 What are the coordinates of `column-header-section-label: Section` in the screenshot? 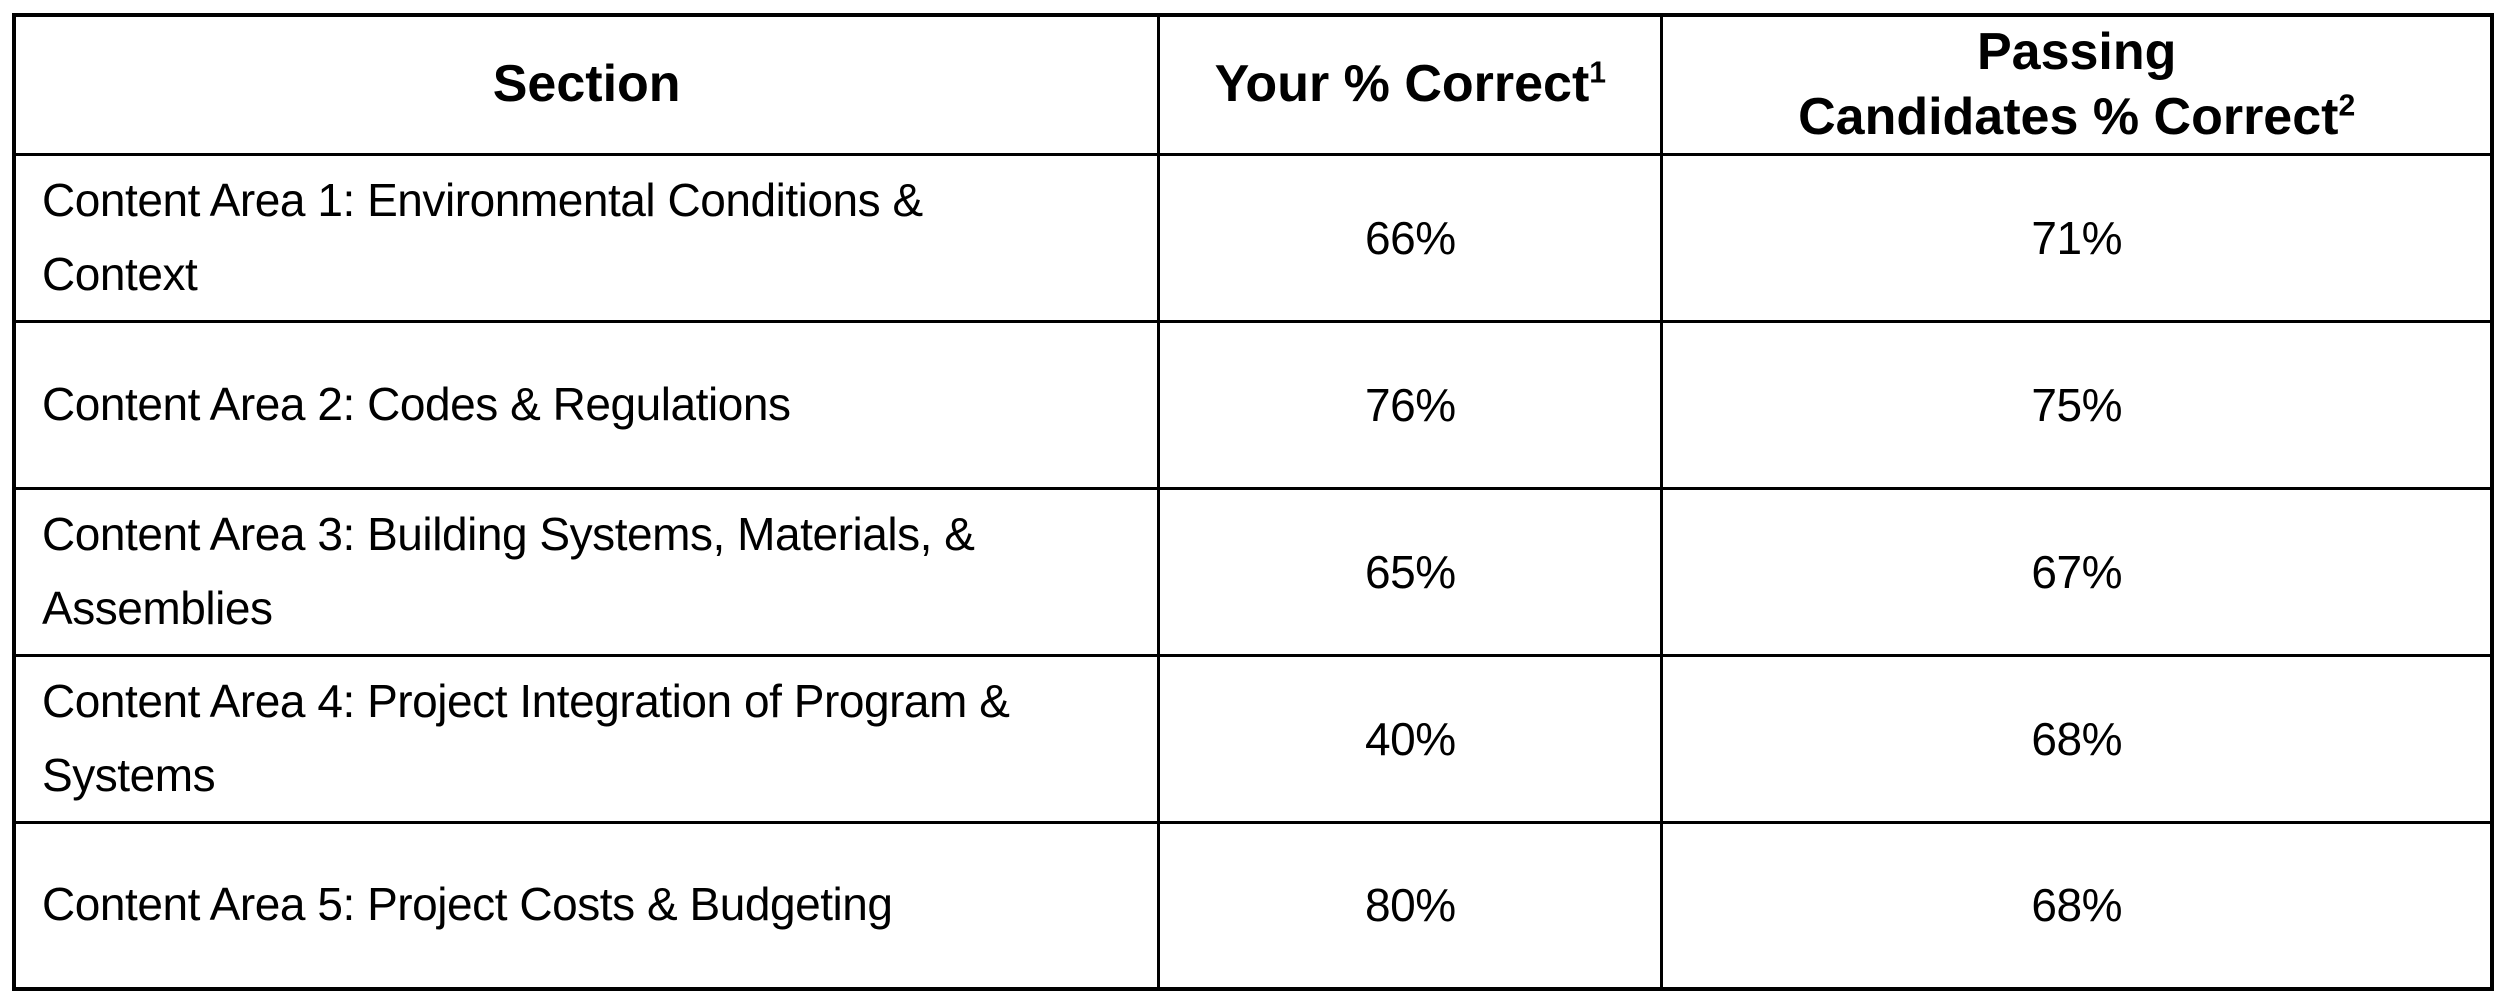 It's located at (586, 84).